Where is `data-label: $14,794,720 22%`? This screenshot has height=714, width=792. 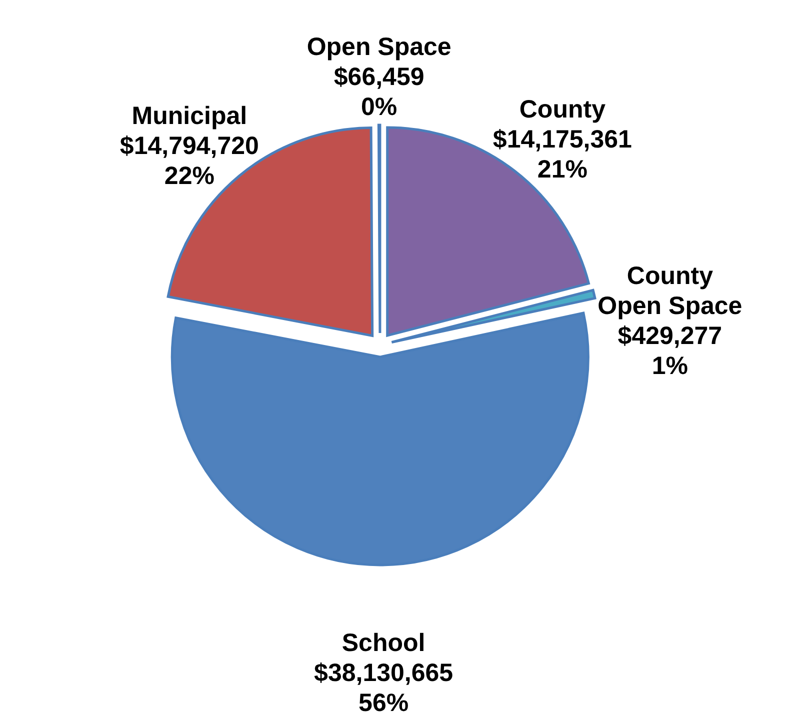 data-label: $14,794,720 22% is located at coordinates (189, 161).